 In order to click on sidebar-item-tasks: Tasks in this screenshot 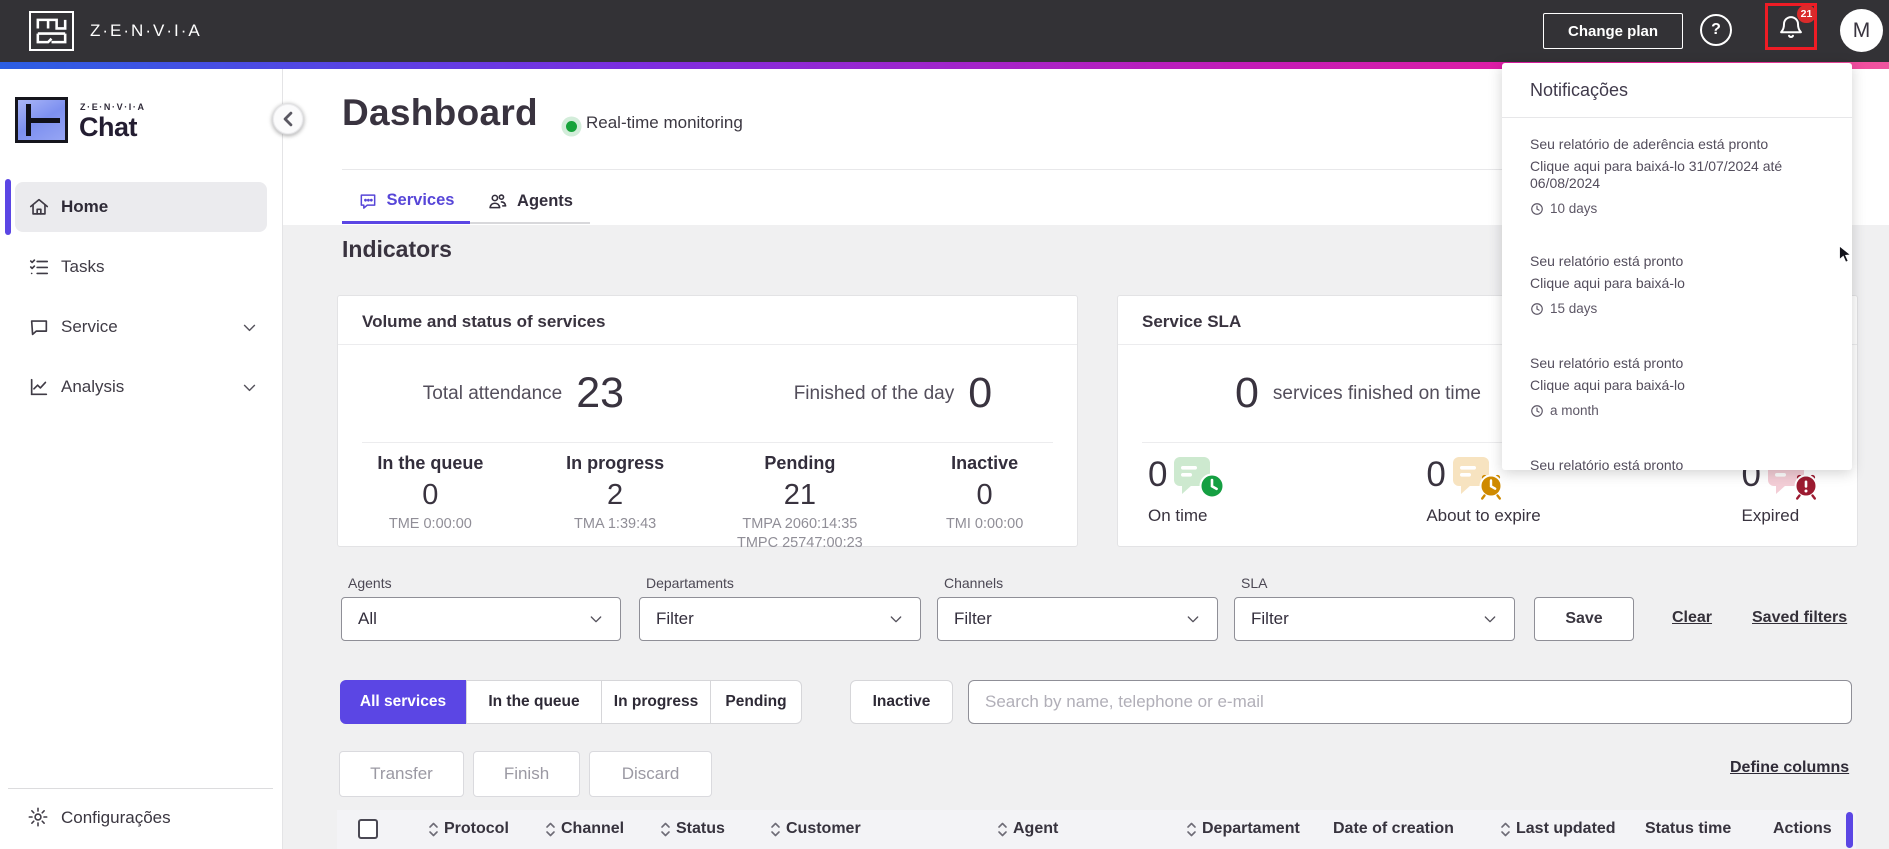, I will do `click(141, 267)`.